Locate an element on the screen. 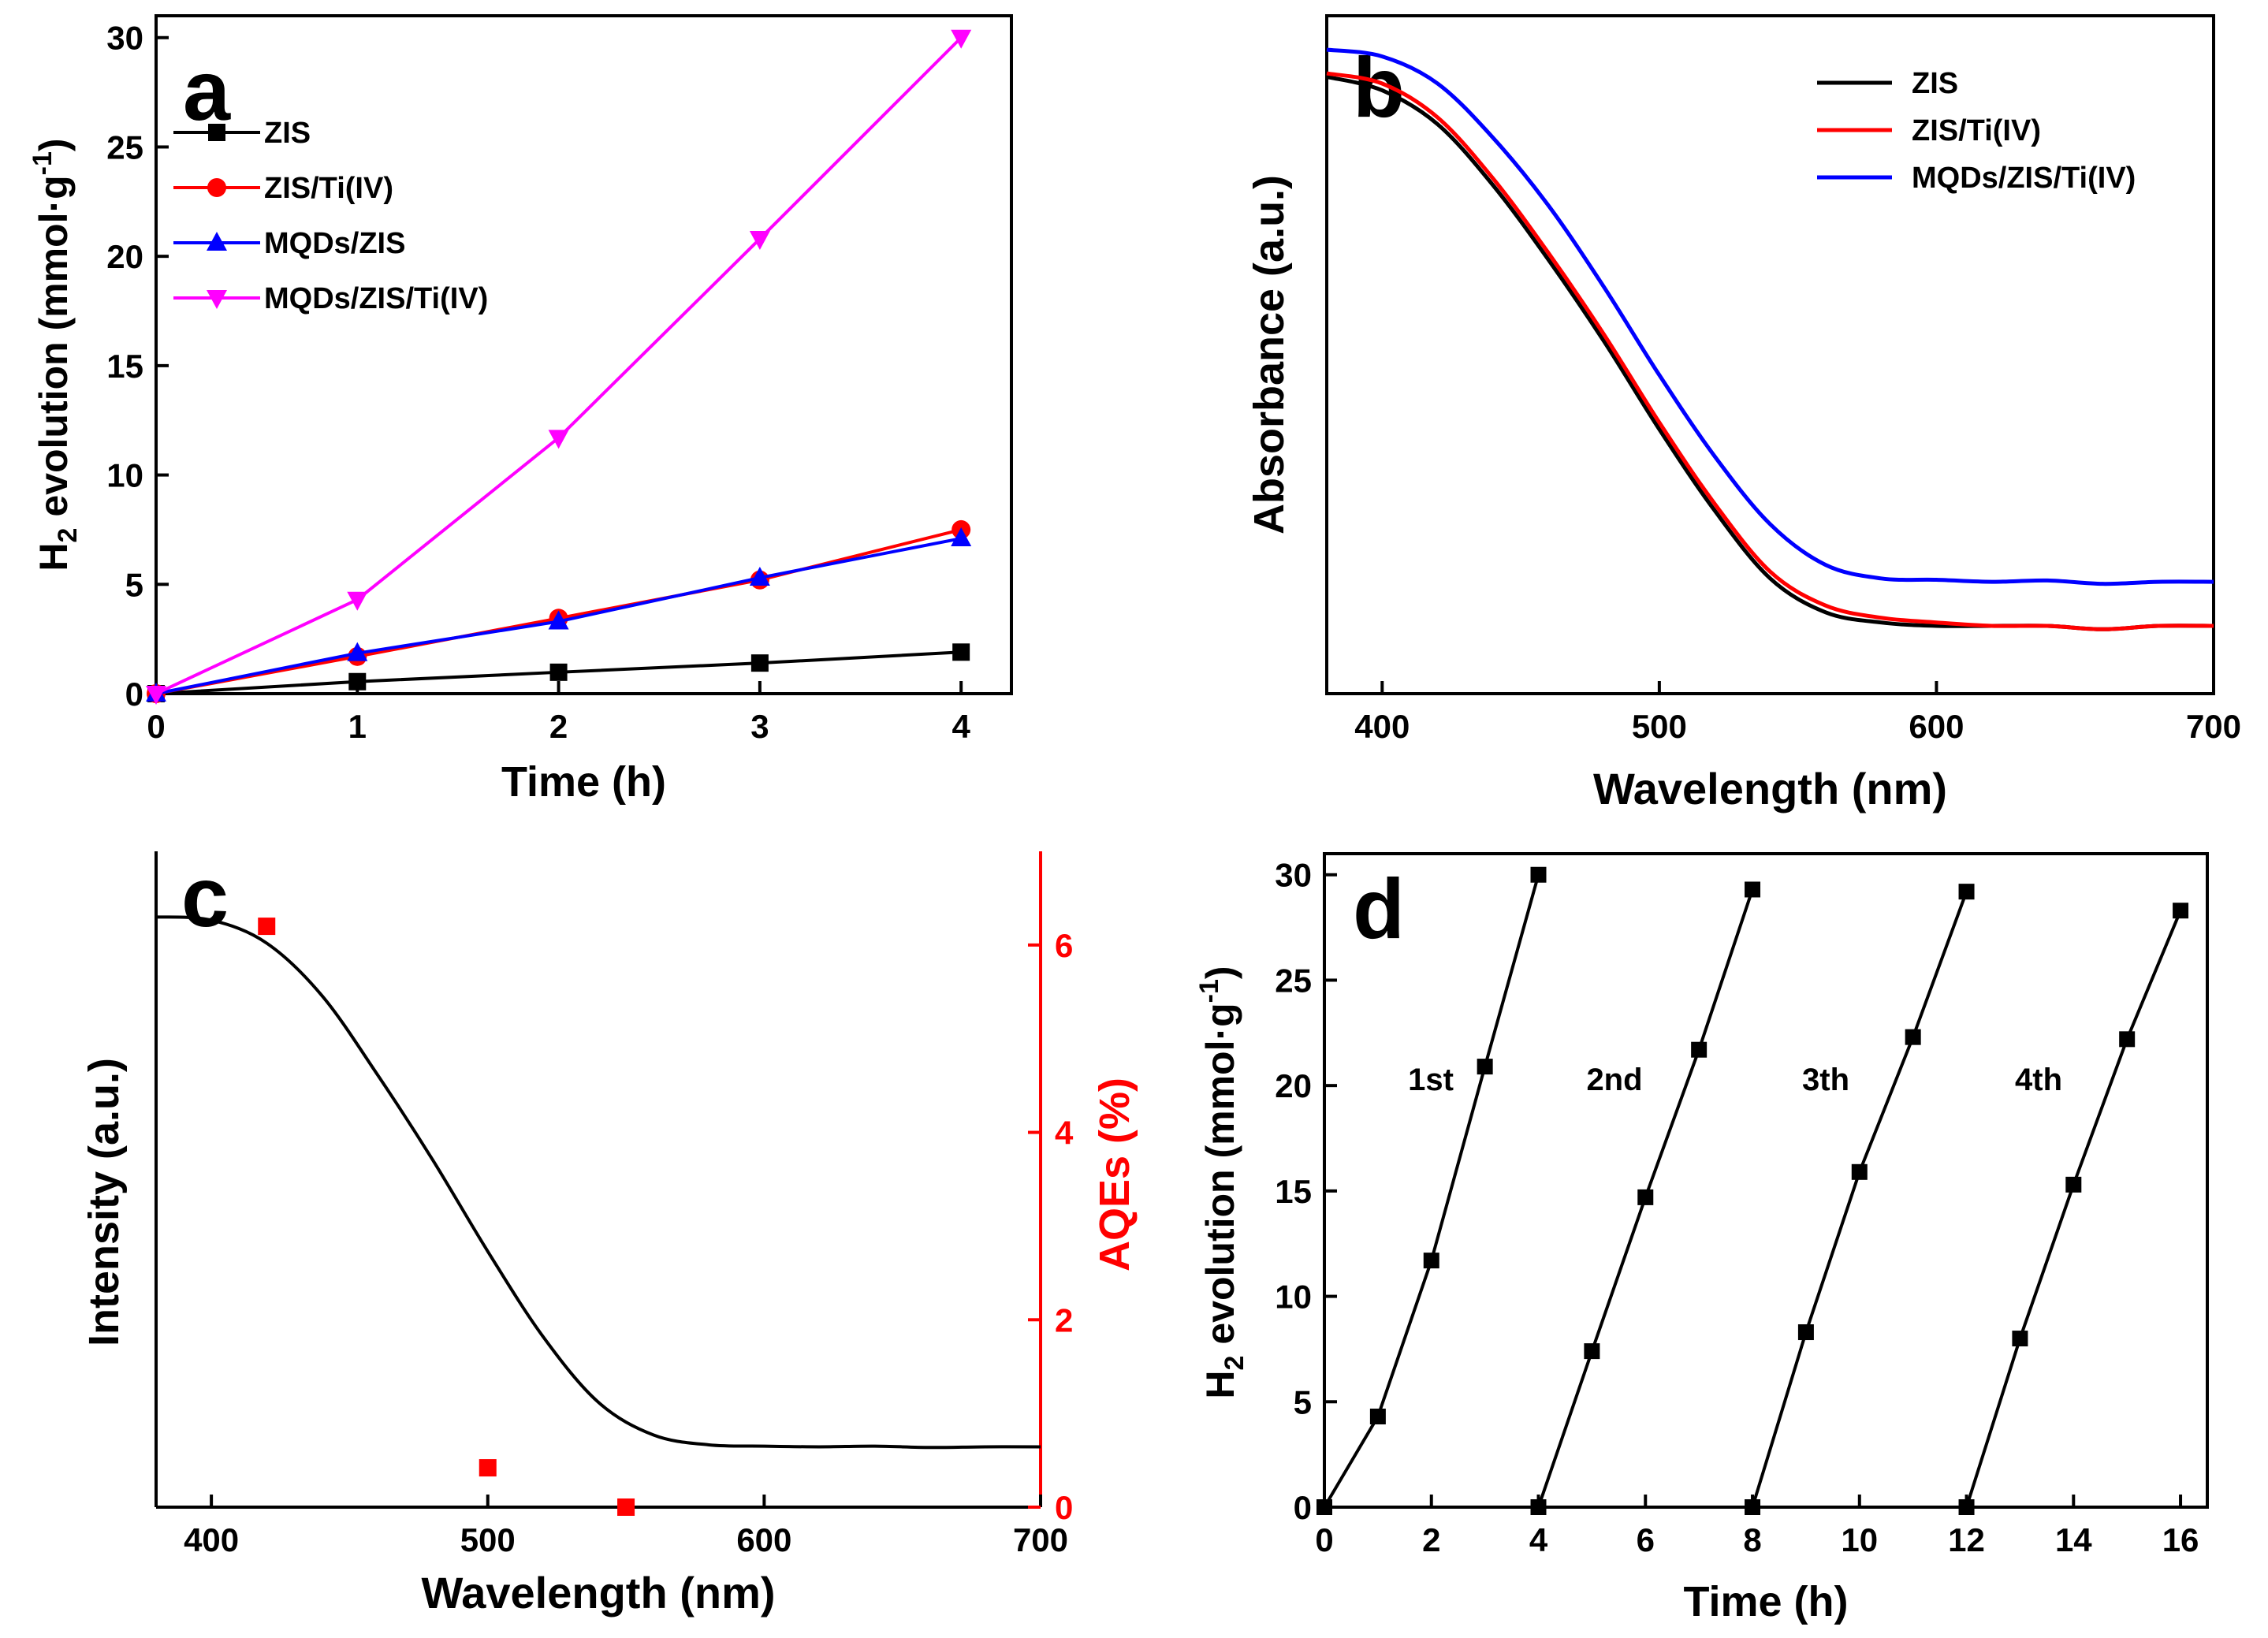 Image resolution: width=2268 pixels, height=1638 pixels. x-tick-label: 6 is located at coordinates (1646, 1539).